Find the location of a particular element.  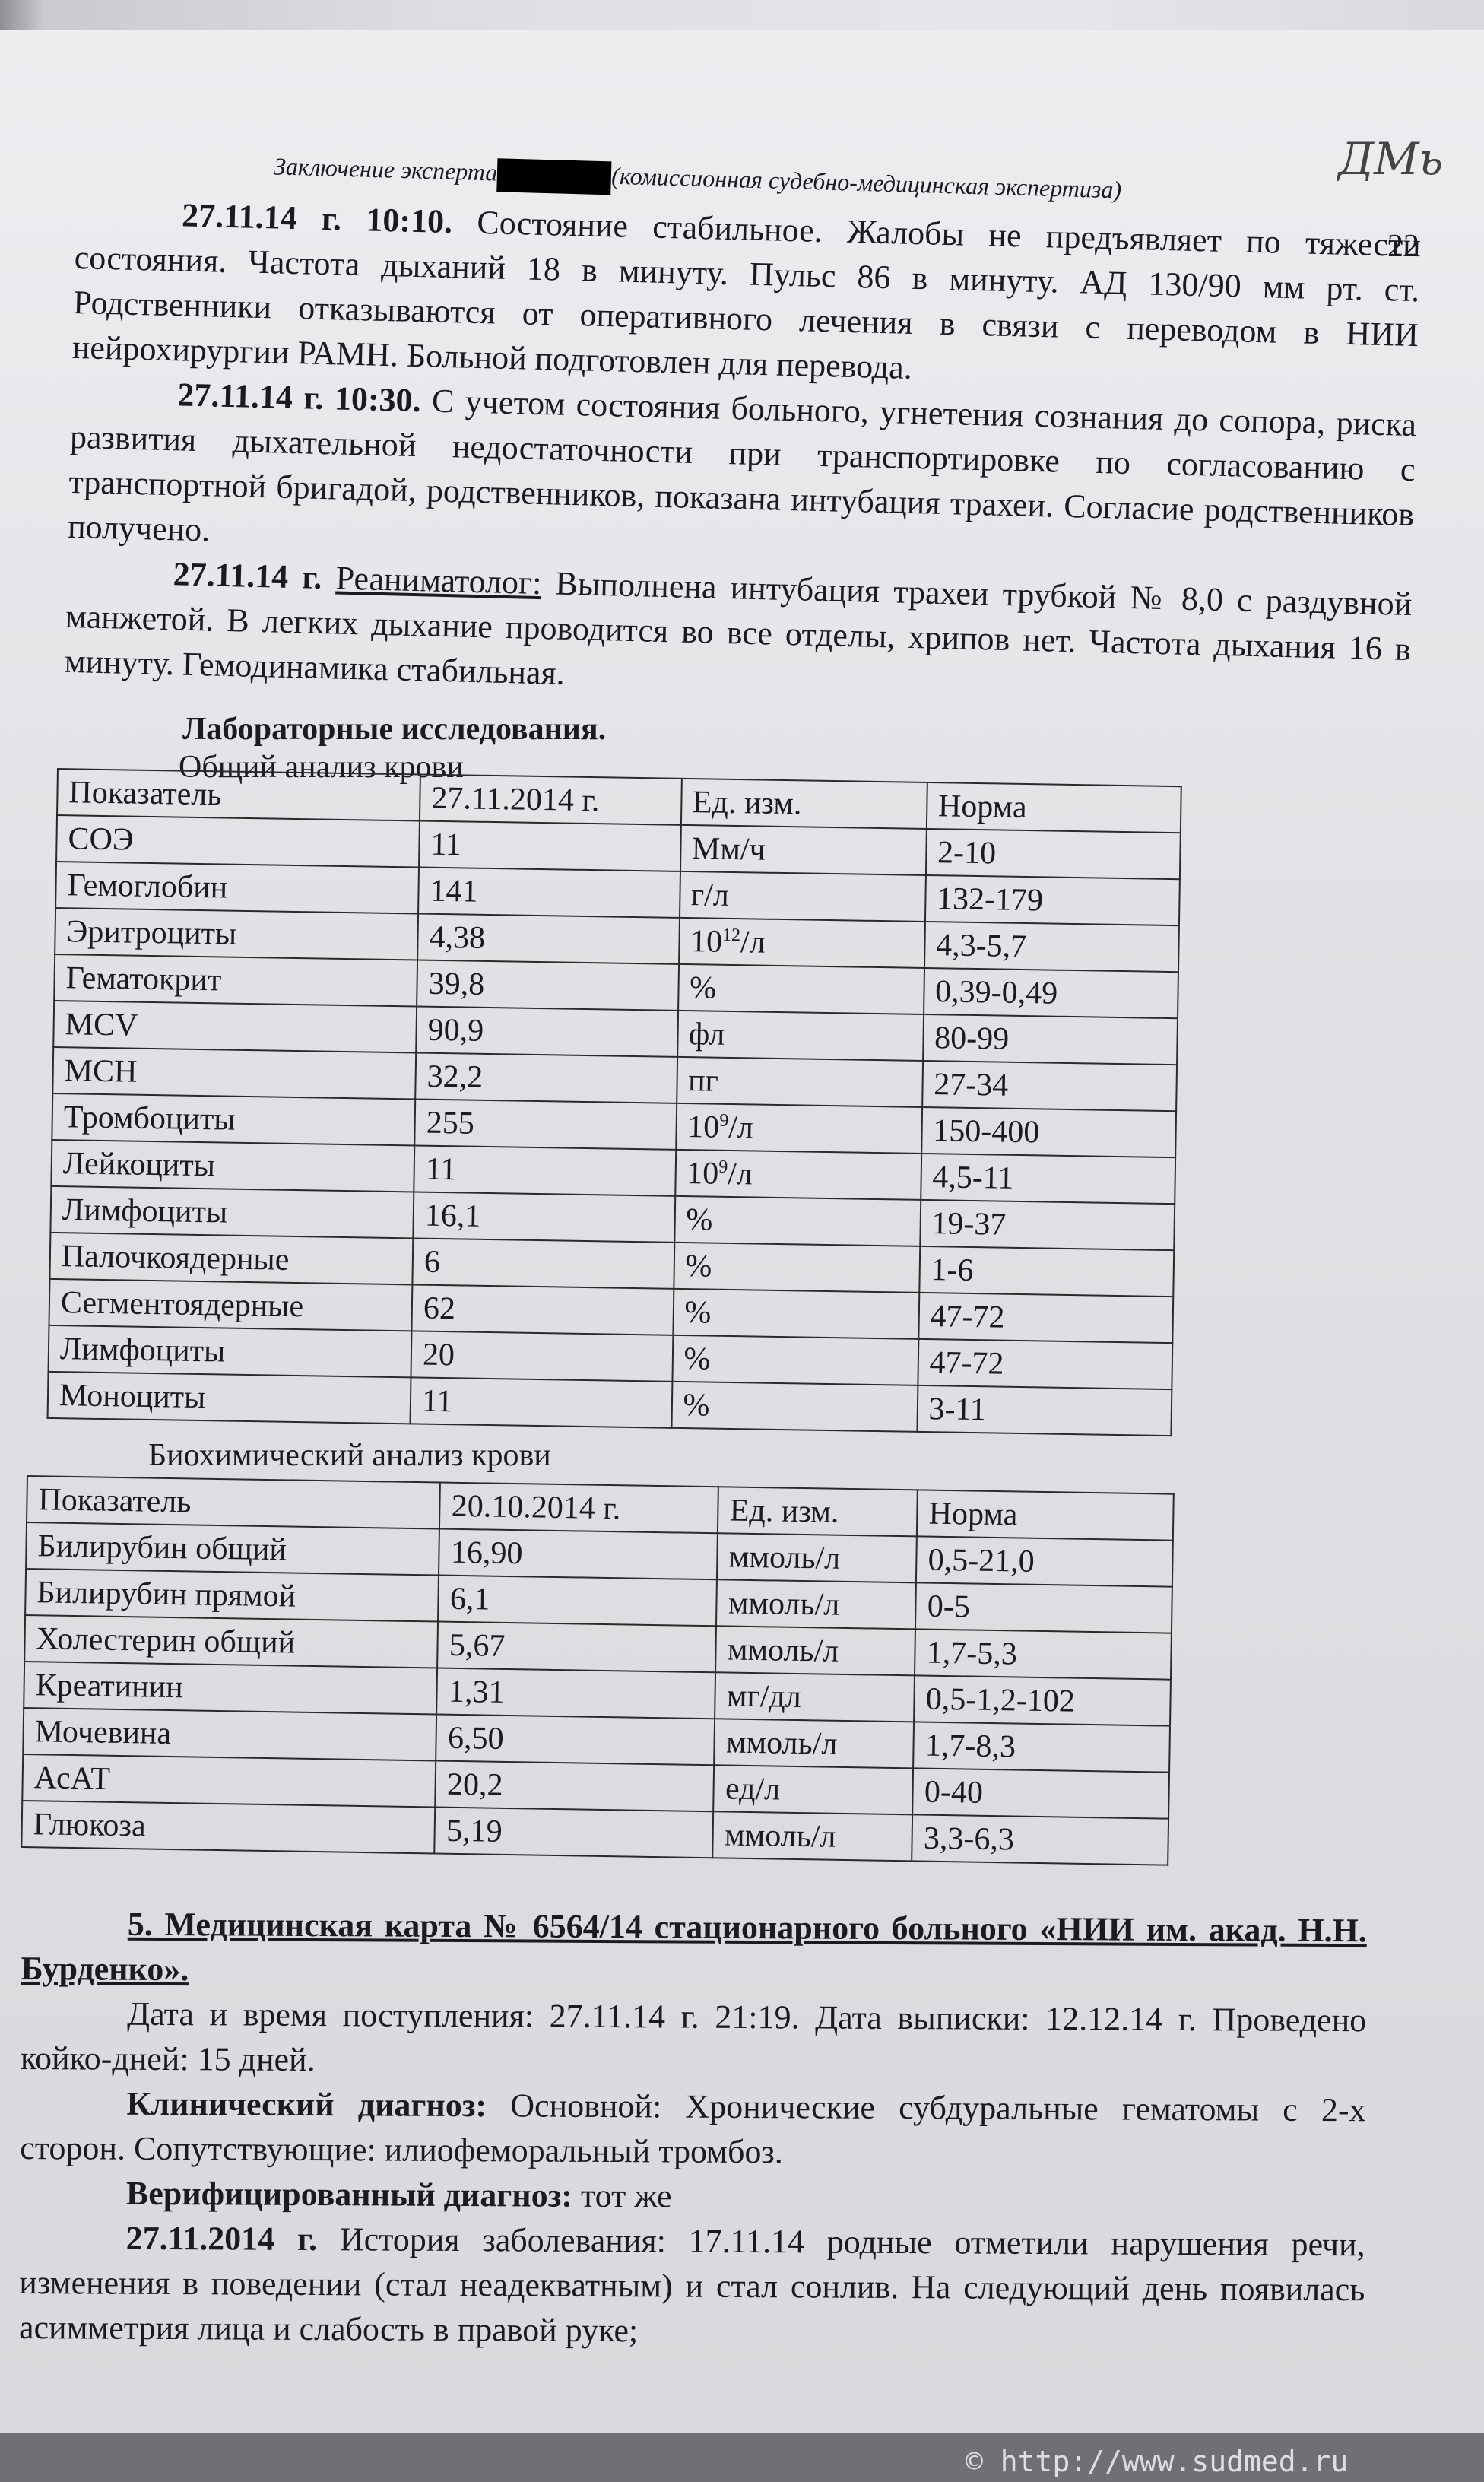

table-cell: 39,8 is located at coordinates (548, 985).